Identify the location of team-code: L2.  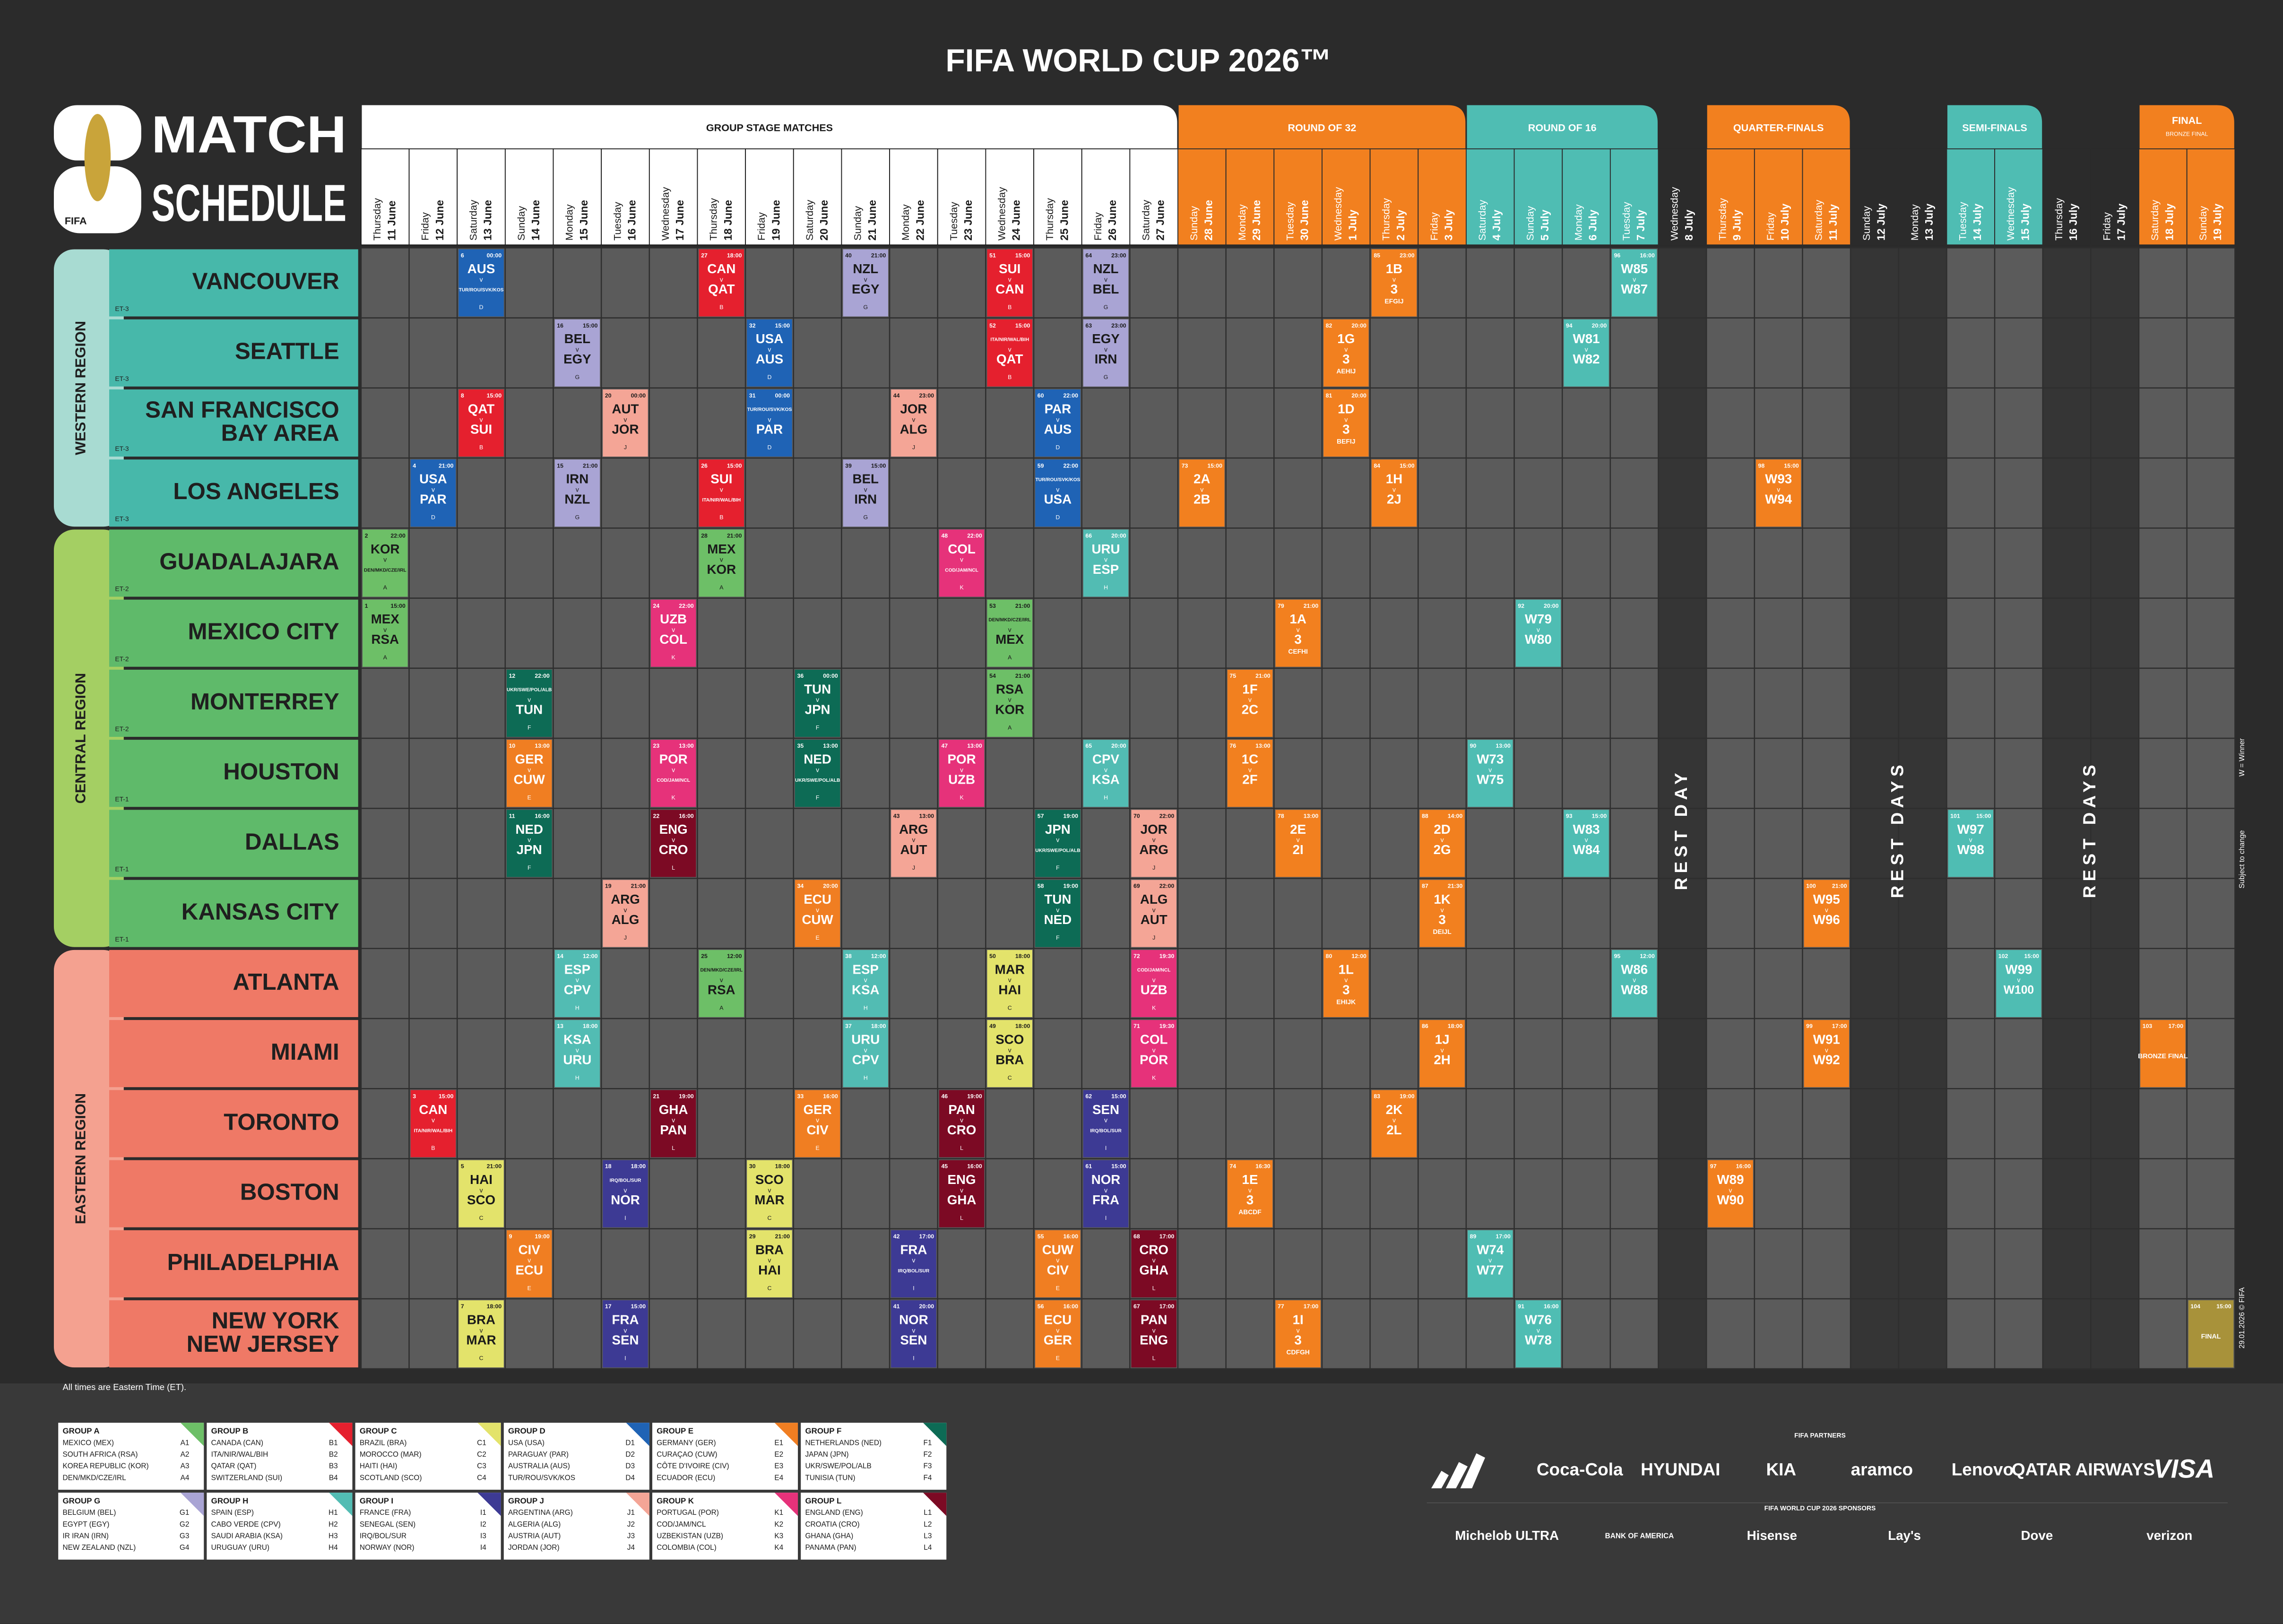
(928, 1524).